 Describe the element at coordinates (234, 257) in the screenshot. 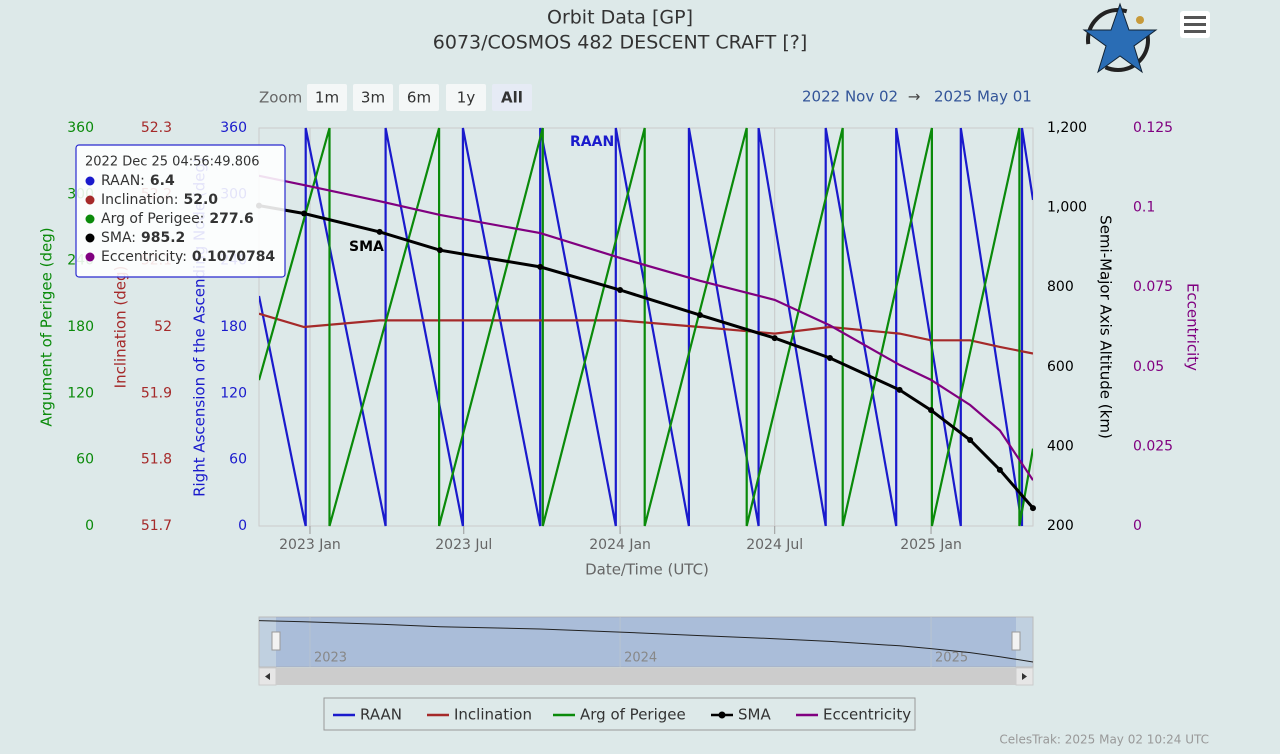

I see `tooltip-value: 0.1070784` at that location.